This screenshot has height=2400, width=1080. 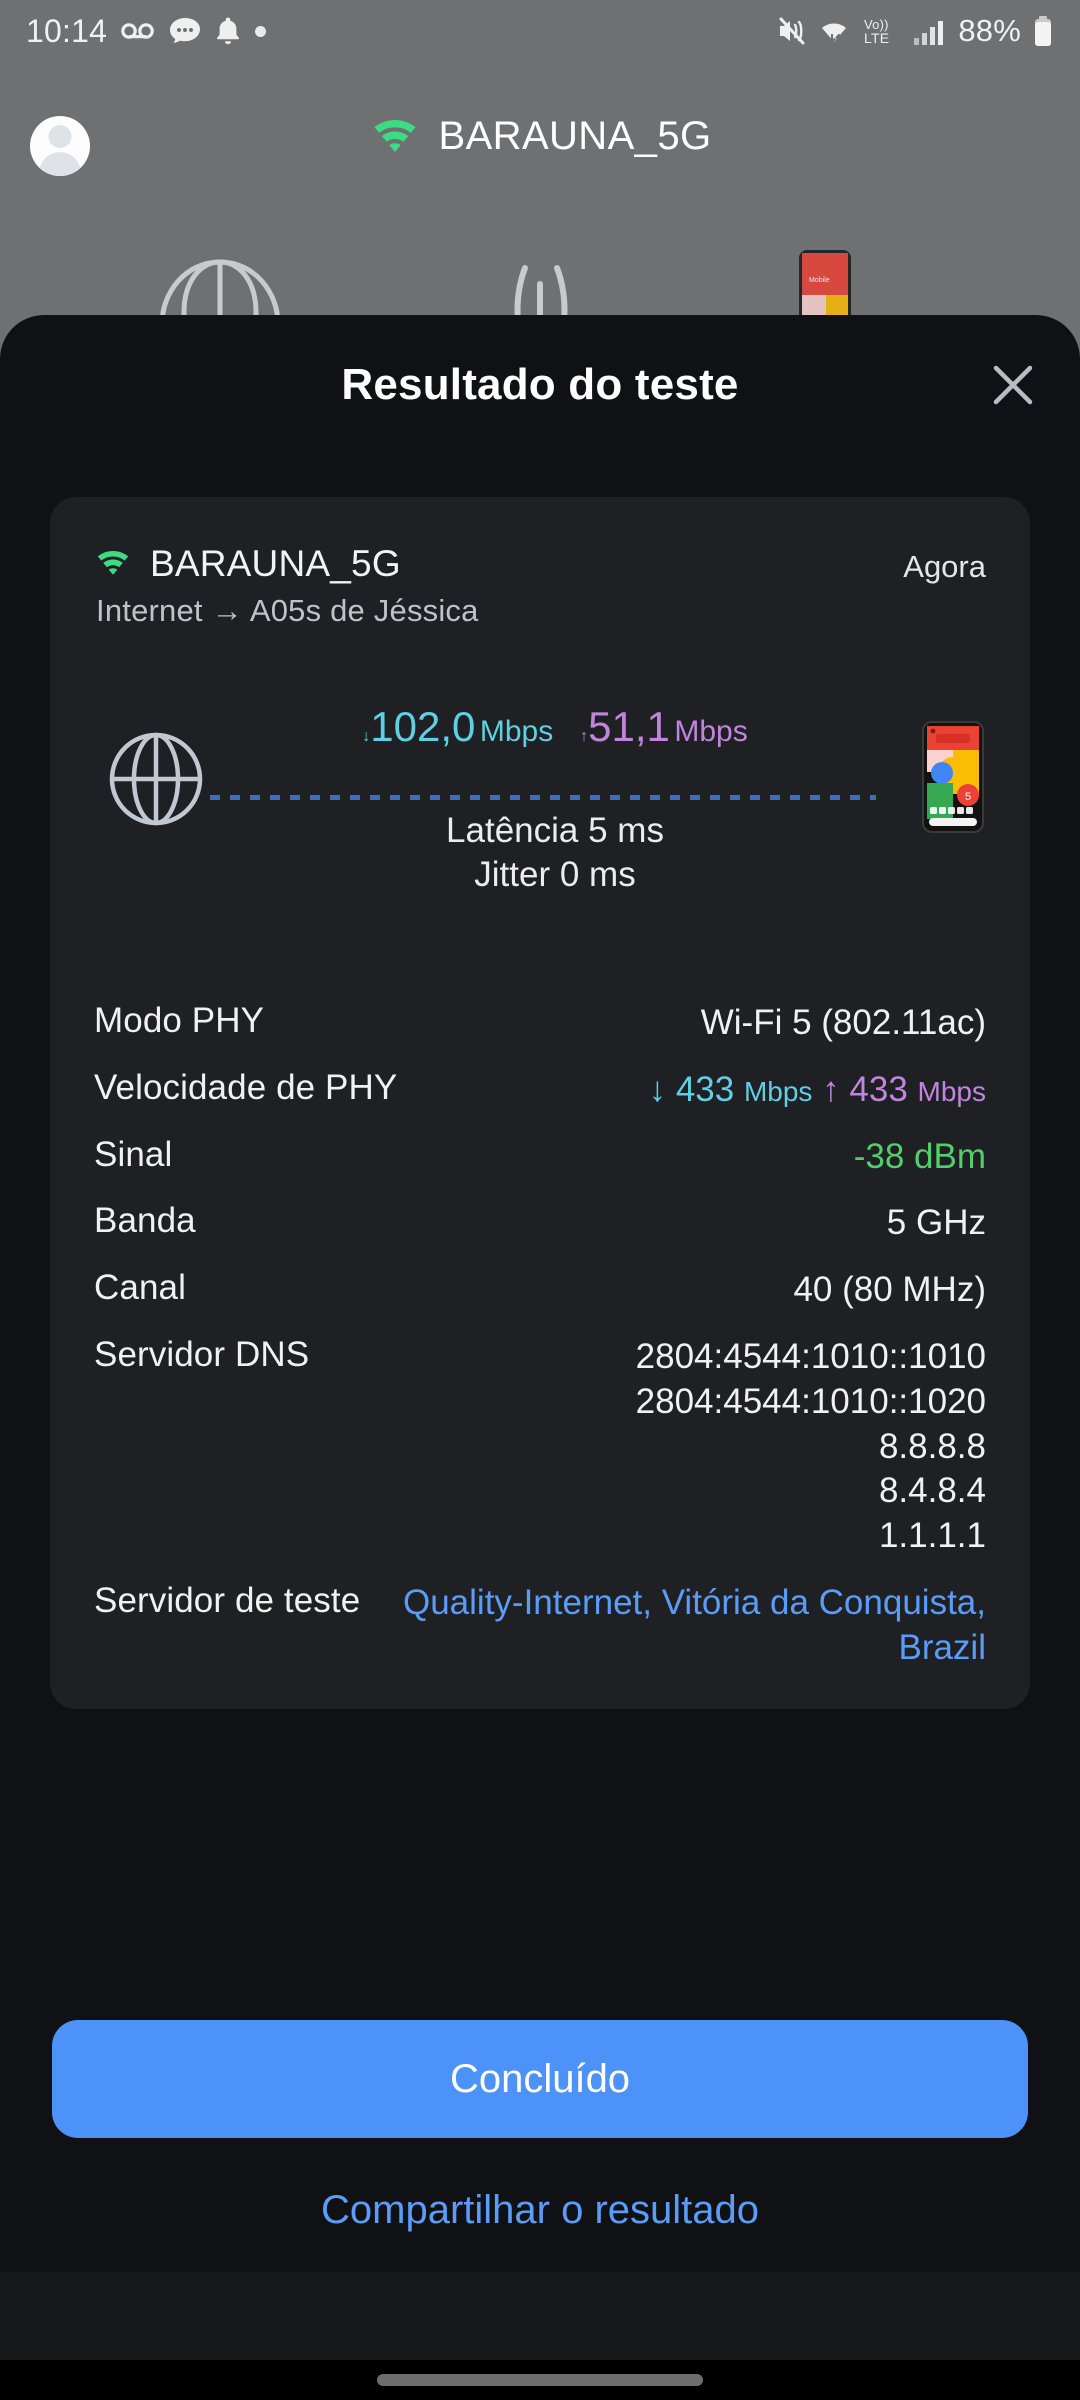 I want to click on svg-text: LTE, so click(x=876, y=38).